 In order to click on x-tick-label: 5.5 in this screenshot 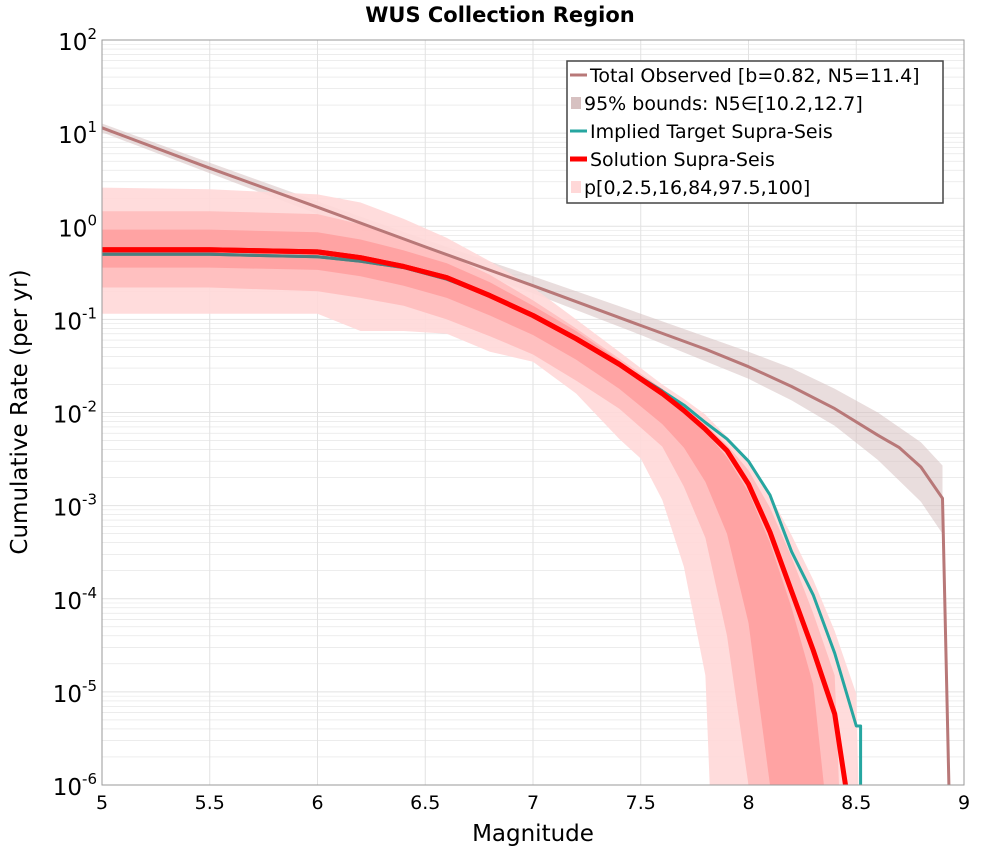, I will do `click(210, 803)`.